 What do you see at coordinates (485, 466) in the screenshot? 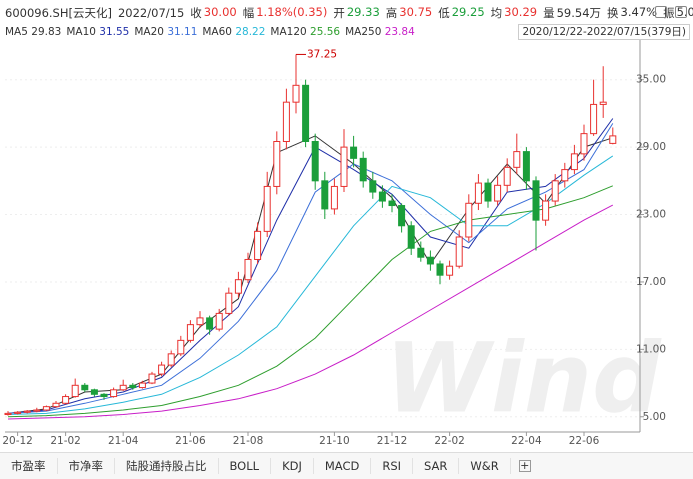
I see `tab: W&R` at bounding box center [485, 466].